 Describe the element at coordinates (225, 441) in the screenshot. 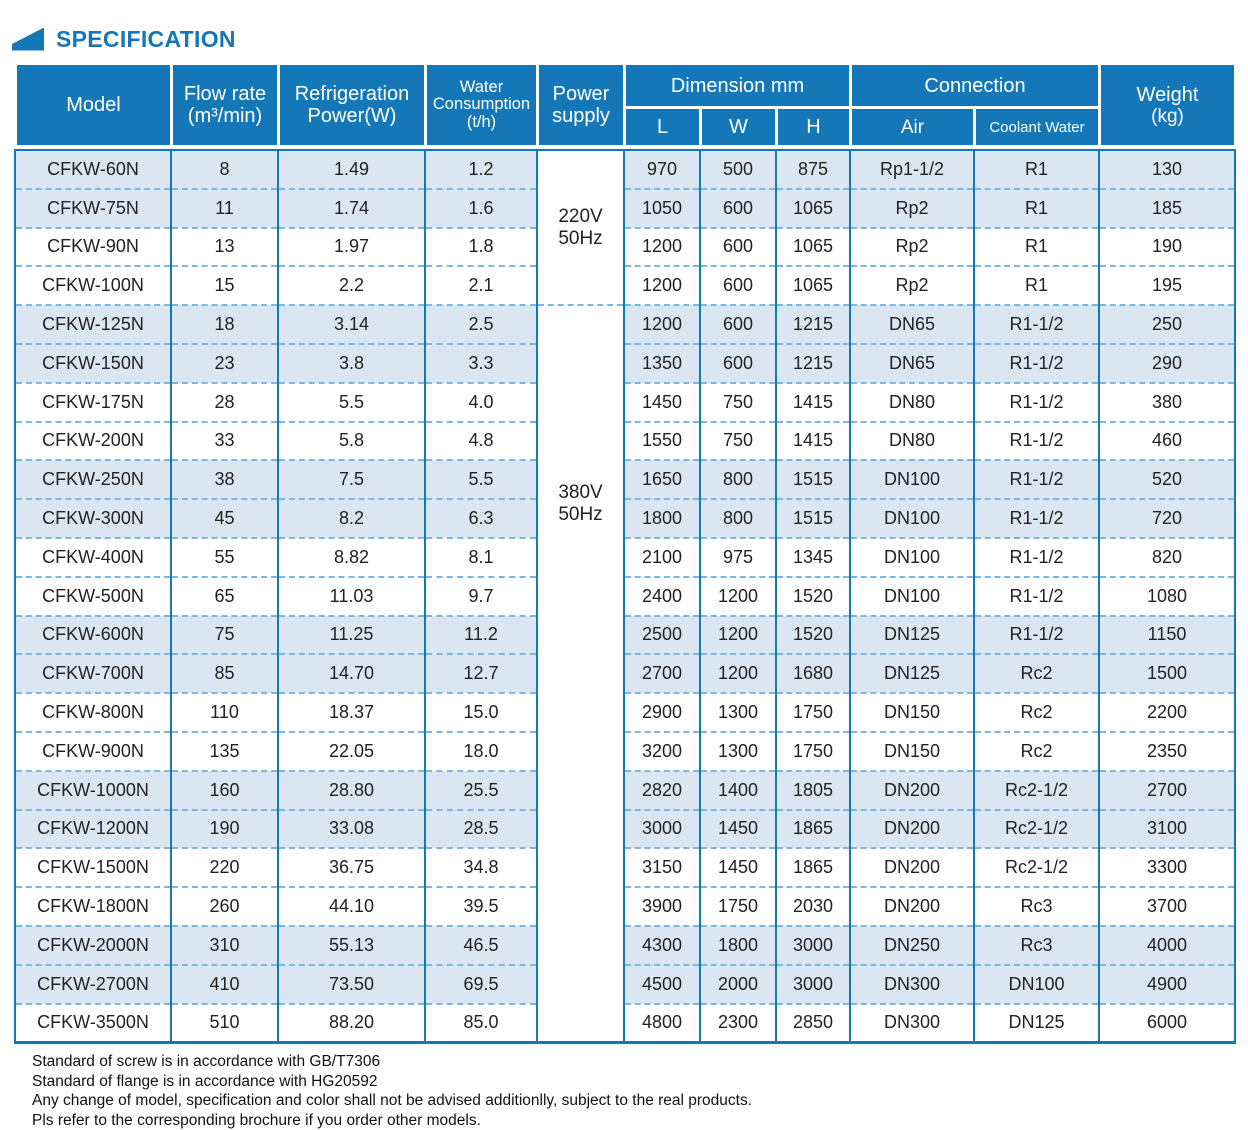

I see `cell-flow-rate: 33` at that location.